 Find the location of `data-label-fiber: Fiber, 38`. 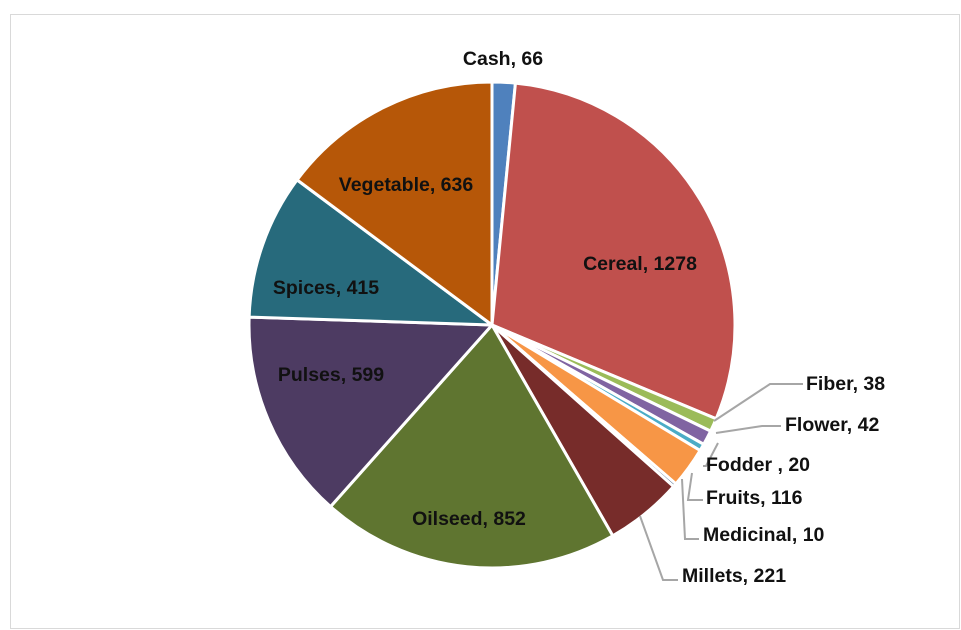

data-label-fiber: Fiber, 38 is located at coordinates (845, 384).